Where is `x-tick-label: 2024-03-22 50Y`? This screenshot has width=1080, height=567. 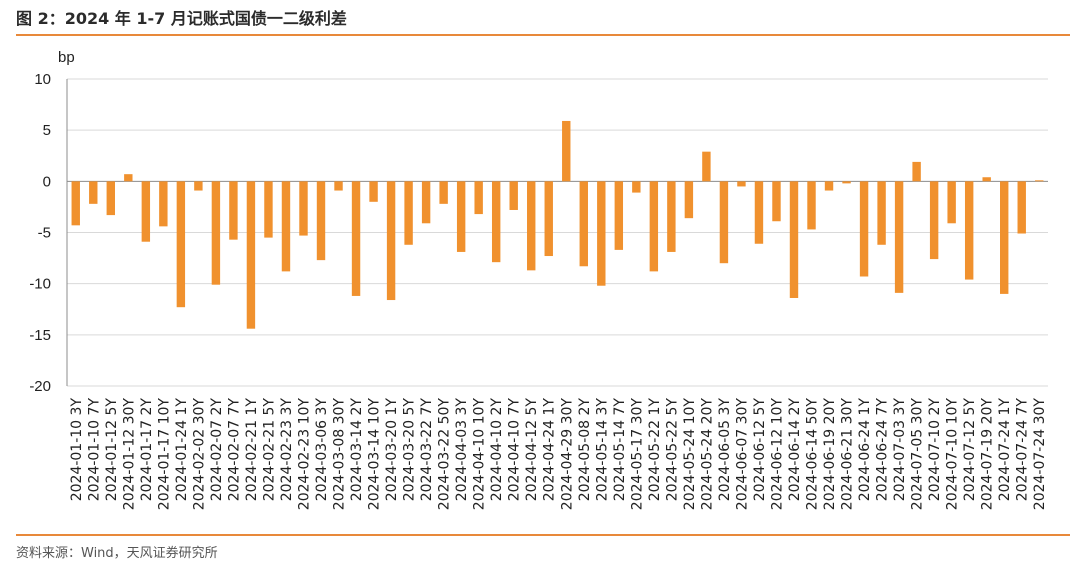
x-tick-label: 2024-03-22 50Y is located at coordinates (445, 454).